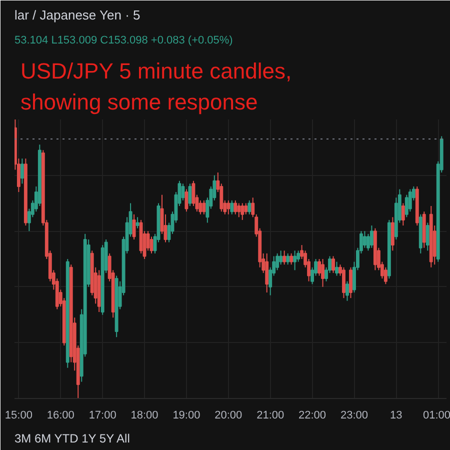 The height and width of the screenshot is (450, 450). Describe the element at coordinates (436, 416) in the screenshot. I see `x-tick-label: 01:00` at that location.